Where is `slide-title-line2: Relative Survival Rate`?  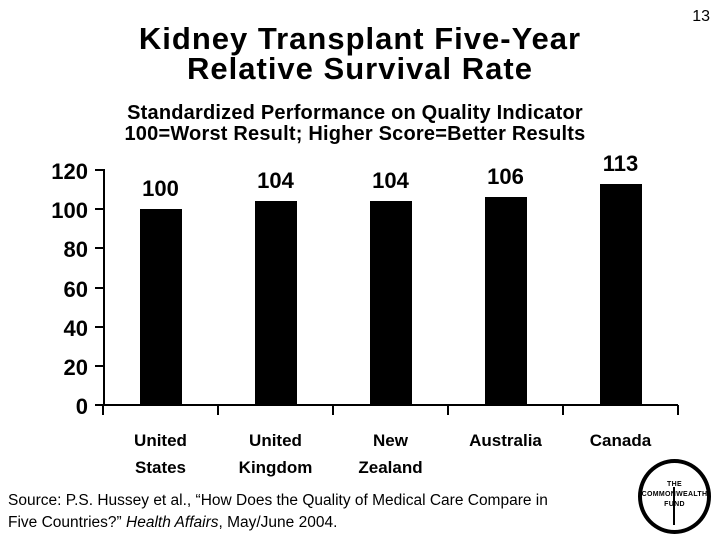
slide-title-line2: Relative Survival Rate is located at coordinates (360, 68).